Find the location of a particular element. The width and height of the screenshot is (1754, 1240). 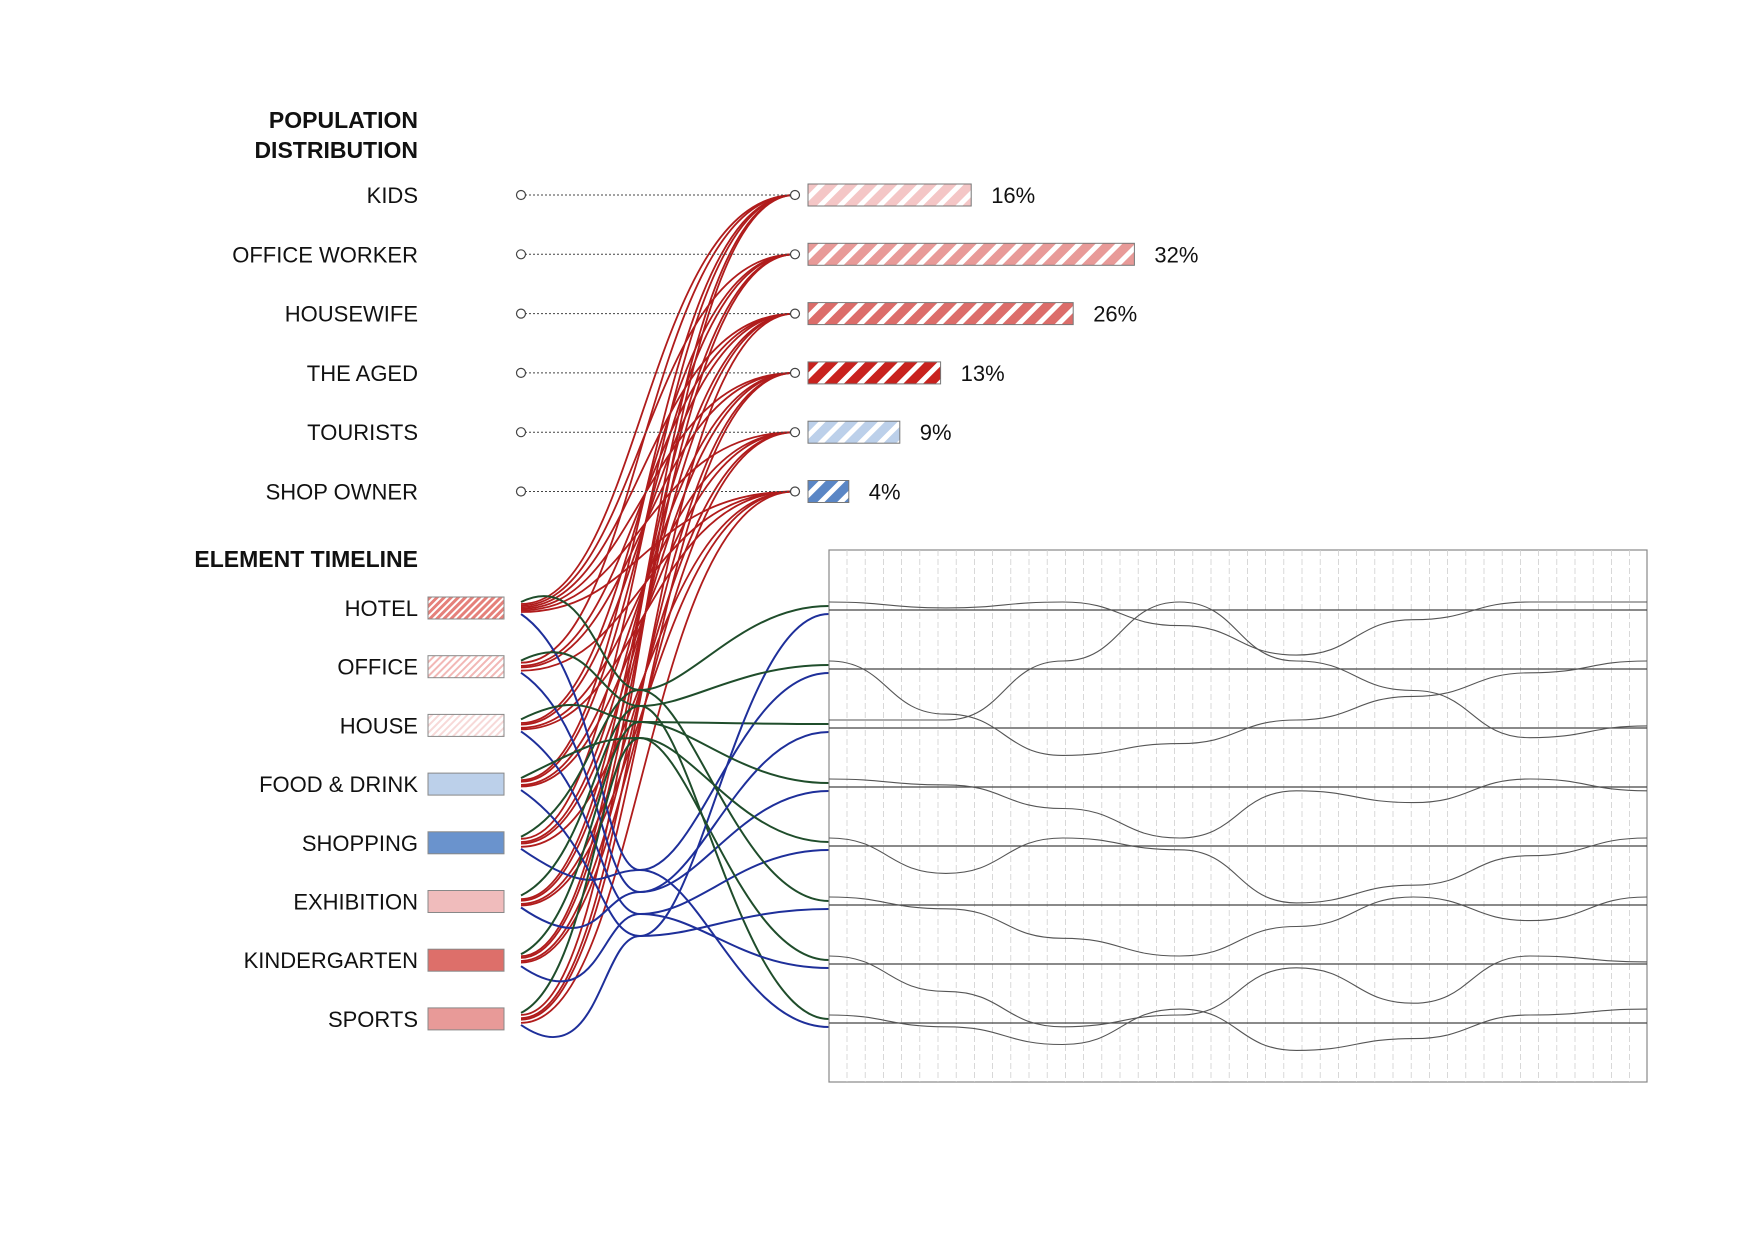

flow-links is located at coordinates (675, 616).